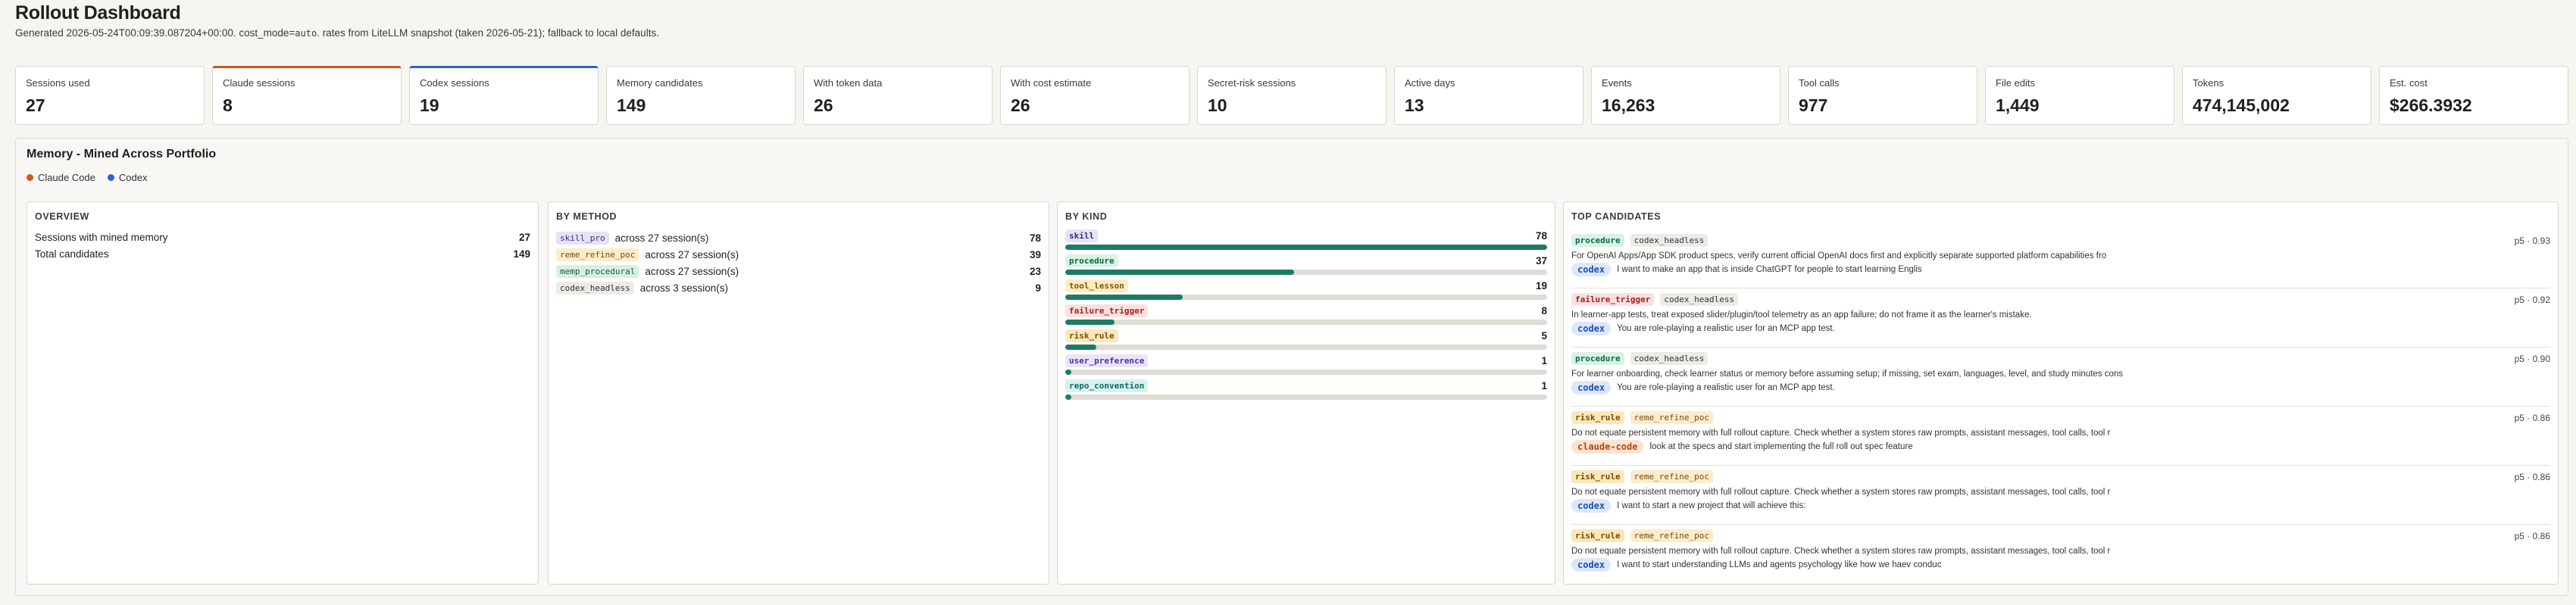  Describe the element at coordinates (1597, 240) in the screenshot. I see `candidate-kind-tag: procedure` at that location.